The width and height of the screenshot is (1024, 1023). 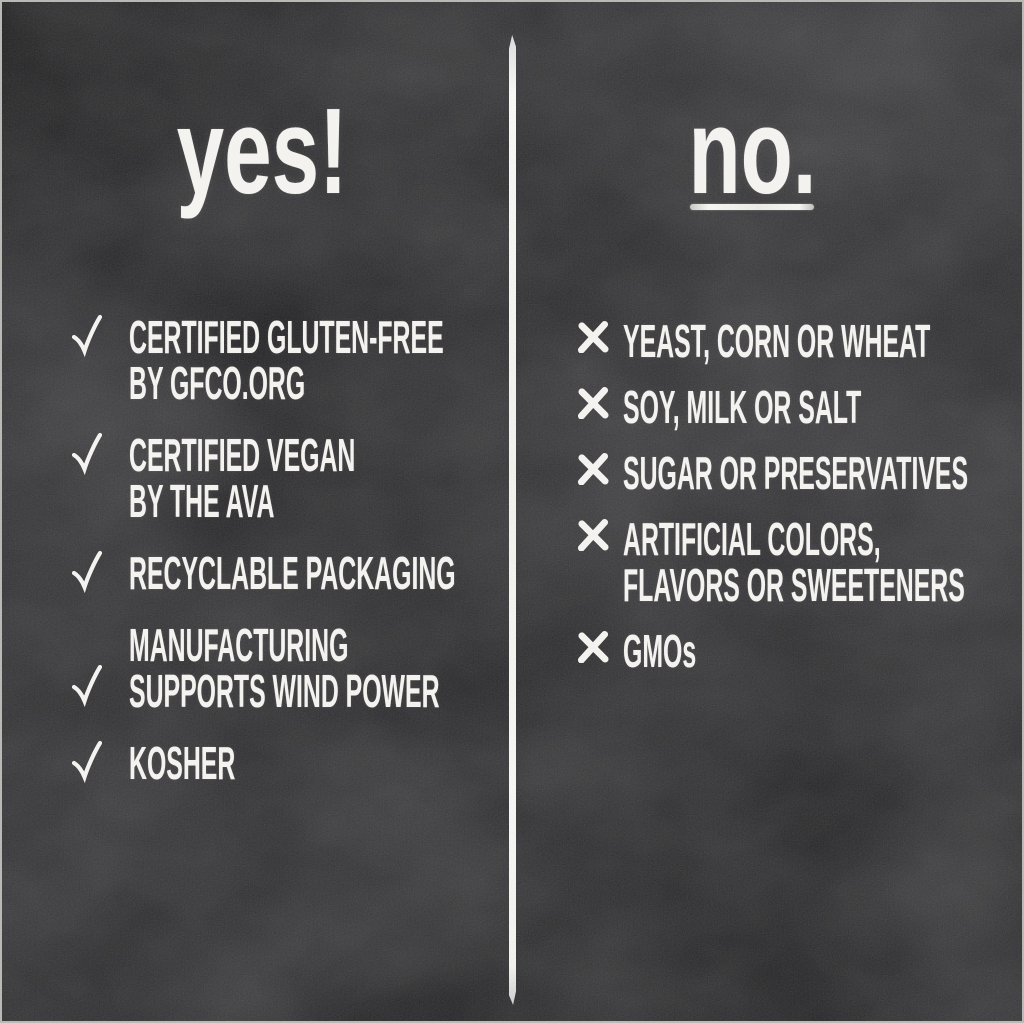 I want to click on list-item-text: GMOs, so click(x=690, y=651).